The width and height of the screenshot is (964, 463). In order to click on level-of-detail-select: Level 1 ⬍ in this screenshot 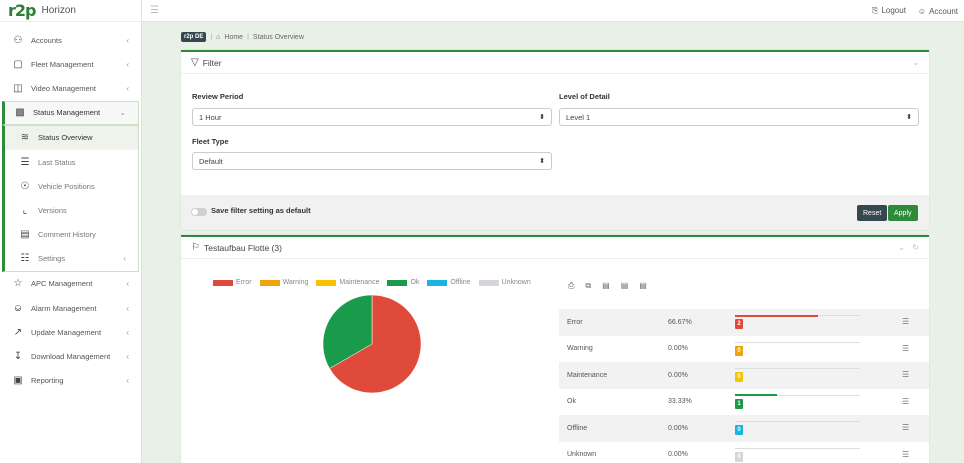, I will do `click(739, 117)`.